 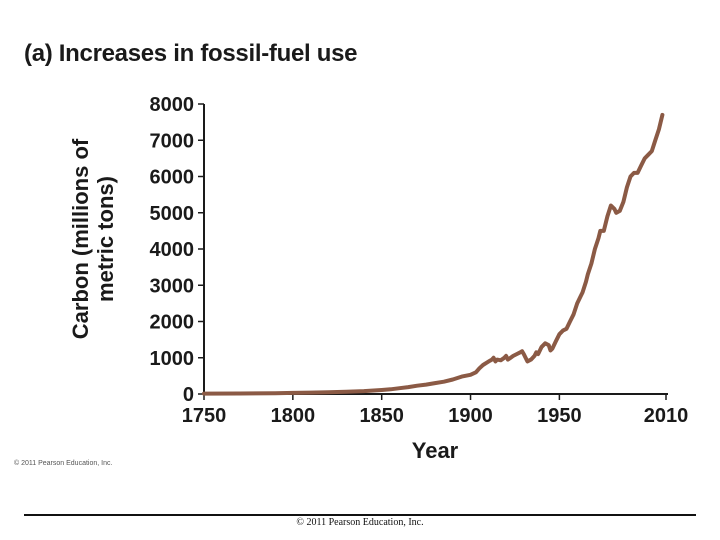 What do you see at coordinates (188, 395) in the screenshot?
I see `y-tick-label: 0` at bounding box center [188, 395].